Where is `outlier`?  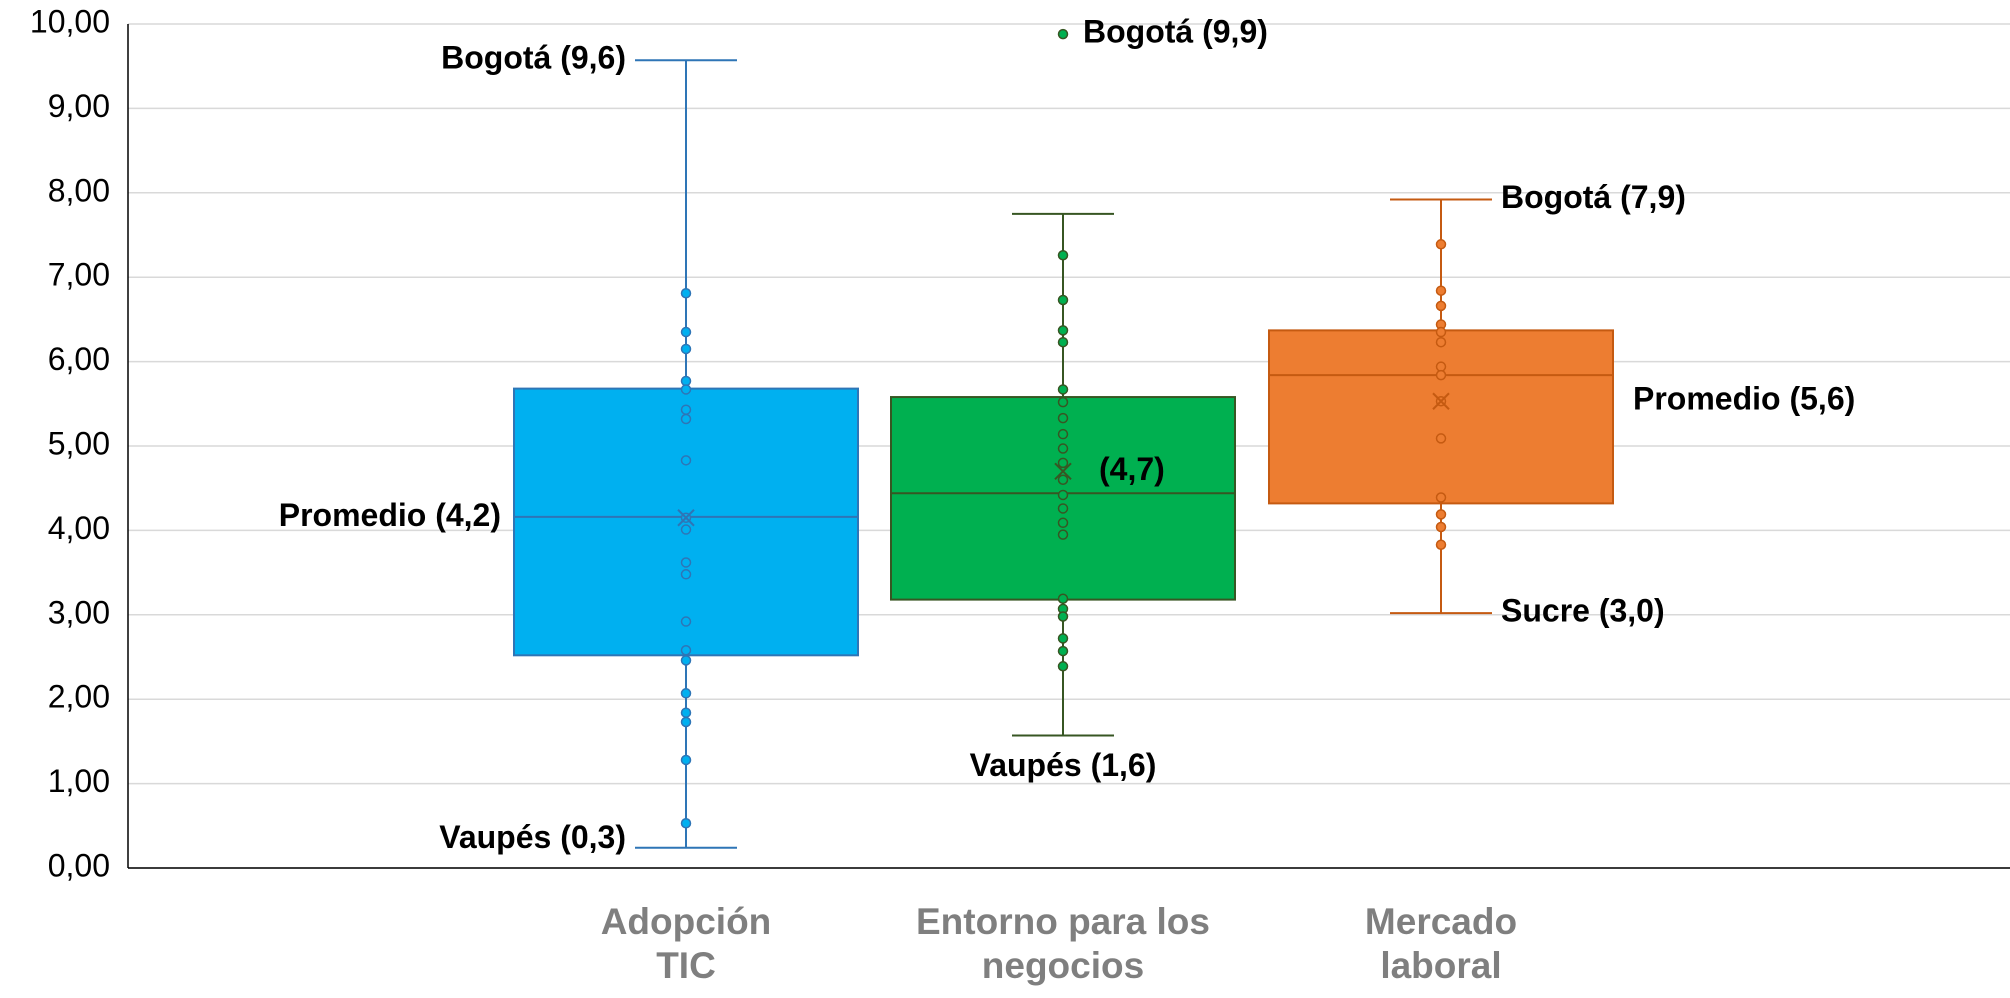
outlier is located at coordinates (1063, 34).